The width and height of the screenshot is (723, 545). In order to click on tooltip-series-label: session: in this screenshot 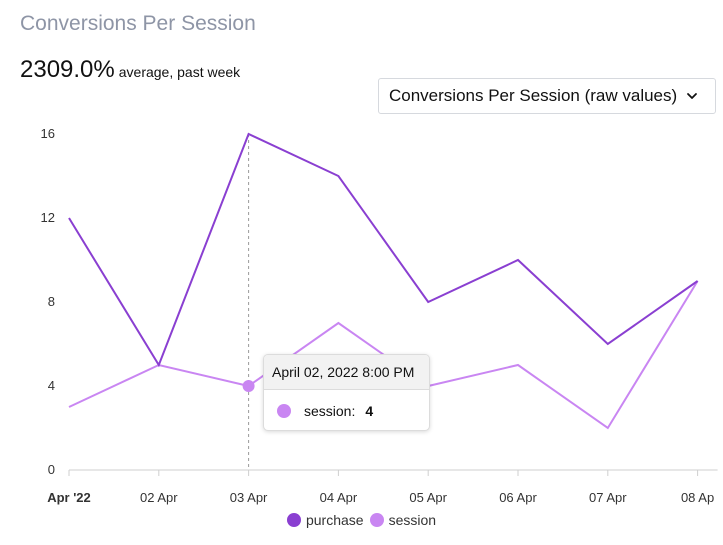, I will do `click(330, 411)`.